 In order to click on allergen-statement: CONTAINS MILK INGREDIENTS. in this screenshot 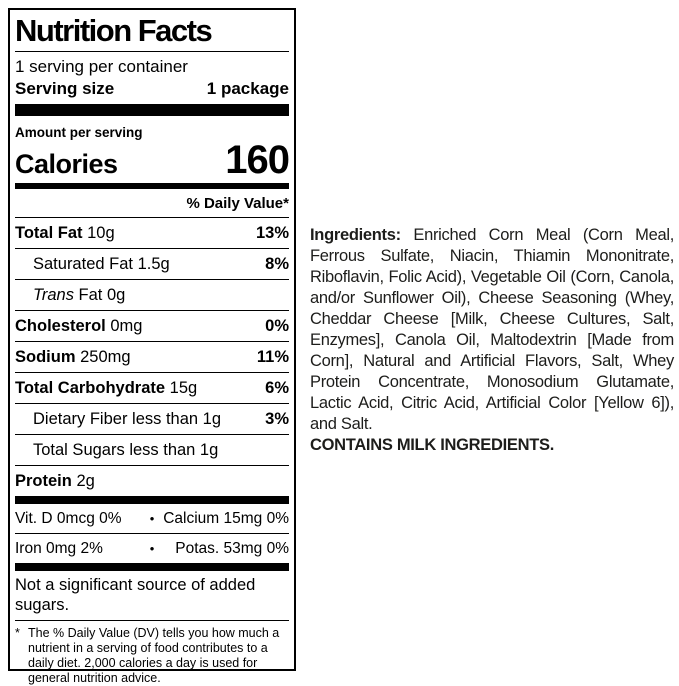, I will do `click(432, 445)`.